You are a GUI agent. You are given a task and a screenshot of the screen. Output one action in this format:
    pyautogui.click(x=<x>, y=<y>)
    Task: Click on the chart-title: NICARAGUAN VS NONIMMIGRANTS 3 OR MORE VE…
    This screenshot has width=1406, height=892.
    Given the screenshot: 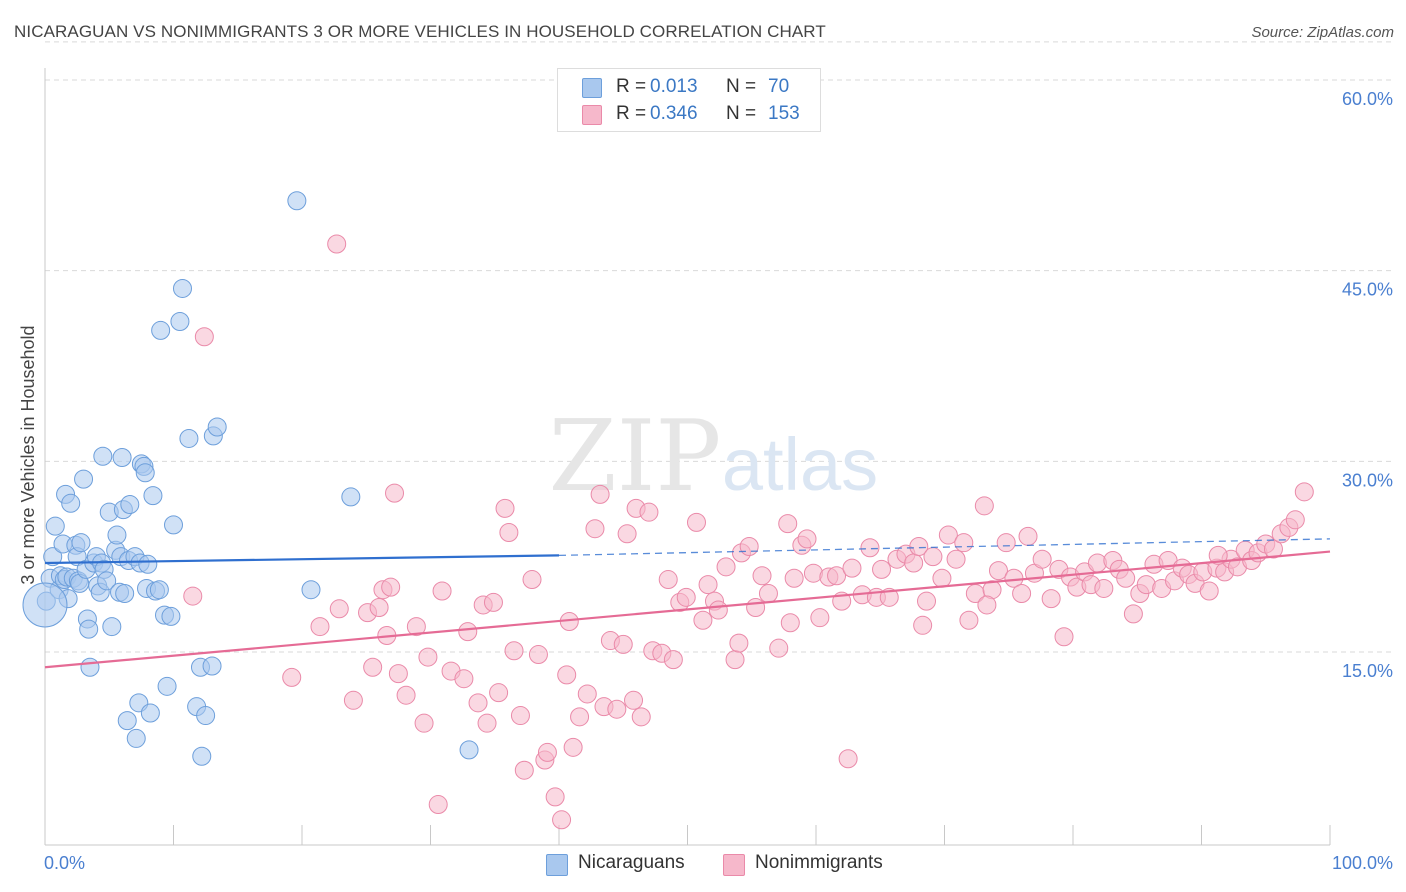 What is the action you would take?
    pyautogui.click(x=420, y=31)
    